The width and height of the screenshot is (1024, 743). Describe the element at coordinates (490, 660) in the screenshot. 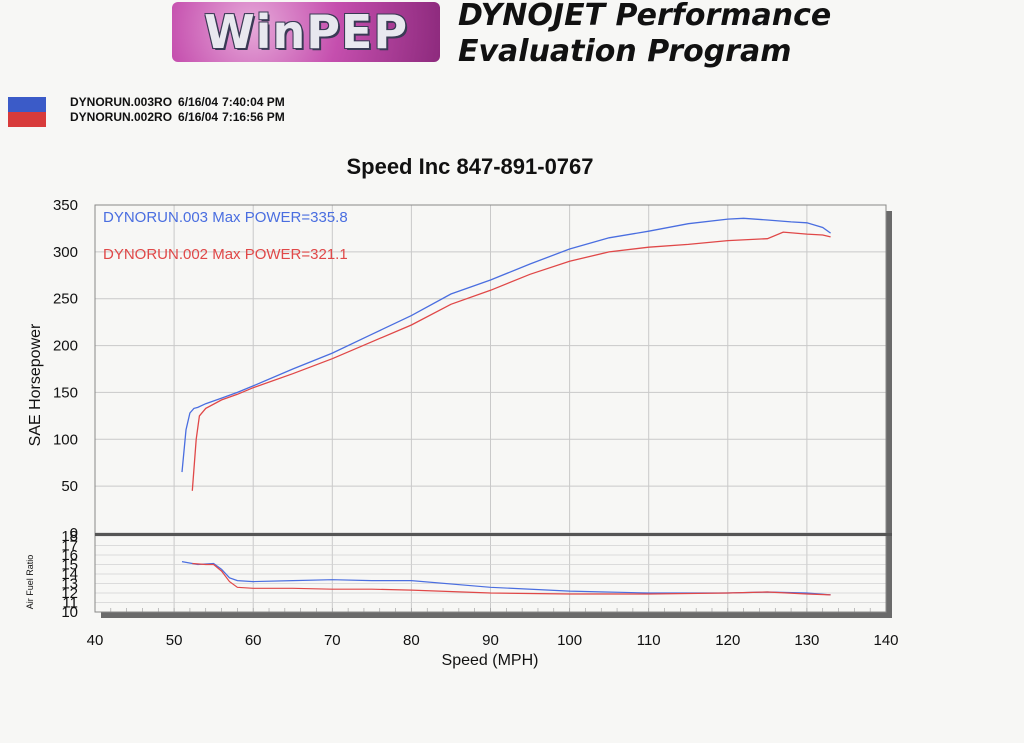

I see `x-axis-label: Speed (MPH)` at that location.